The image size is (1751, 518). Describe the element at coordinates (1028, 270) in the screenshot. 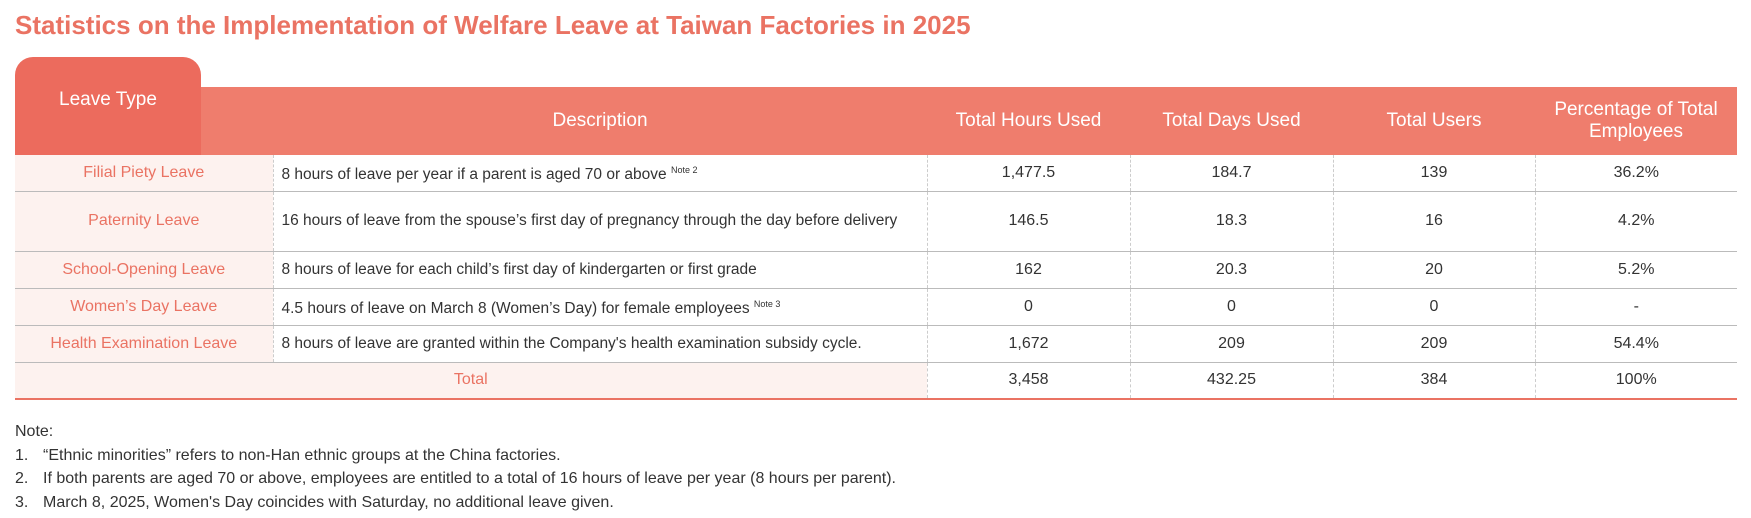

I see `cell-hours: 162` at that location.